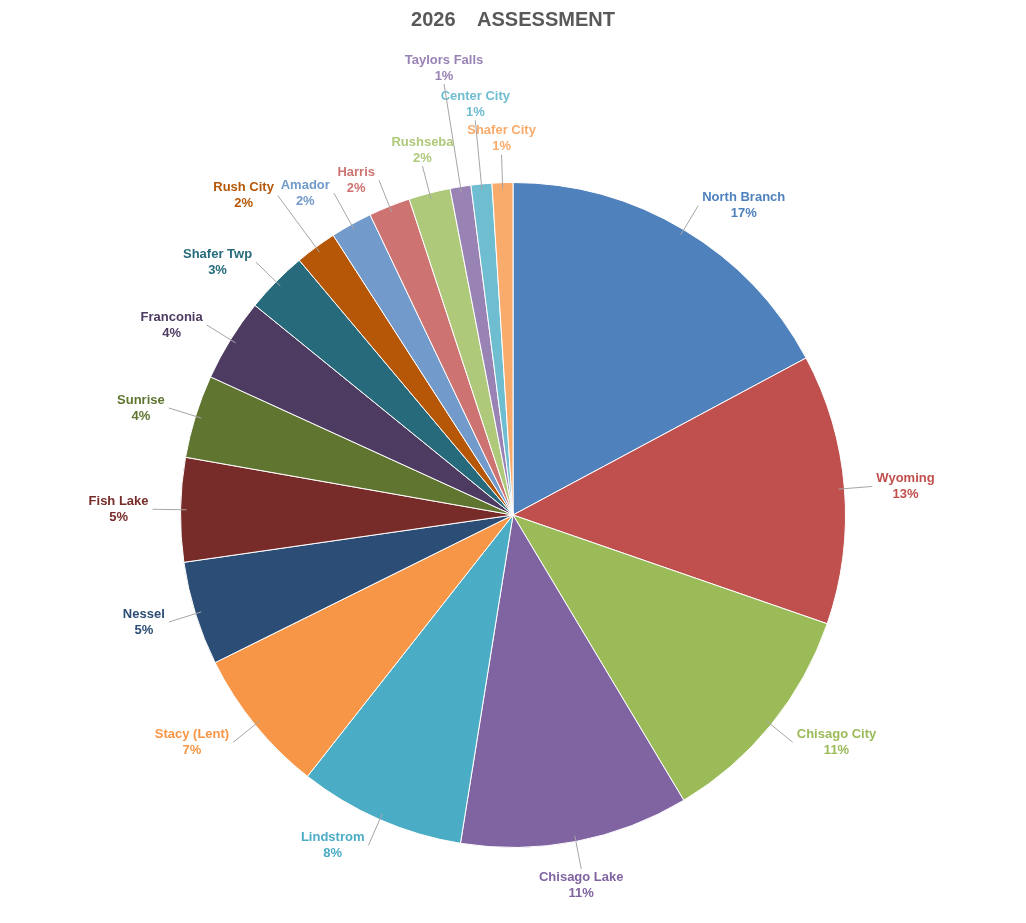 Image resolution: width=1026 pixels, height=923 pixels. Describe the element at coordinates (217, 253) in the screenshot. I see `slice-label: Shafer Twp` at that location.